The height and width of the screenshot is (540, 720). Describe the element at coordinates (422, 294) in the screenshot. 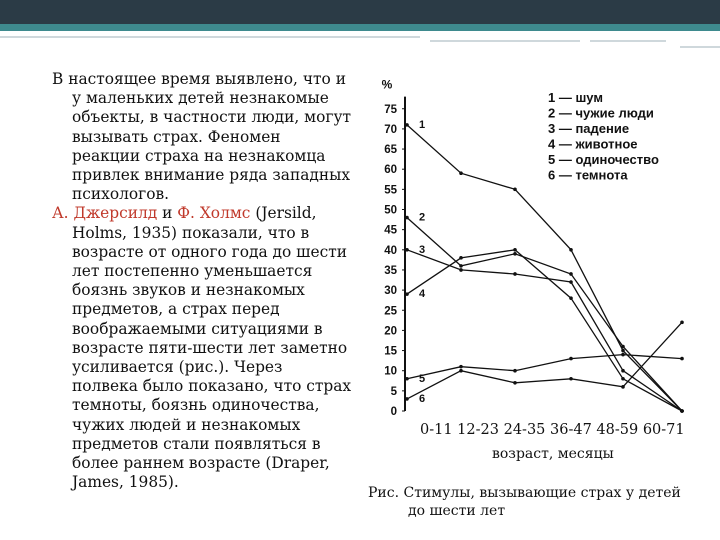

I see `series-number-label: 4` at that location.